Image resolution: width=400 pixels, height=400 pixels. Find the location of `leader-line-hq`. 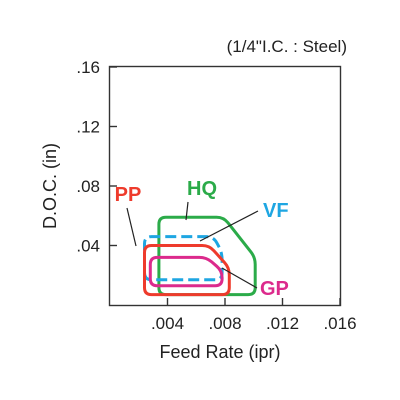

leader-line-hq is located at coordinates (187, 211).